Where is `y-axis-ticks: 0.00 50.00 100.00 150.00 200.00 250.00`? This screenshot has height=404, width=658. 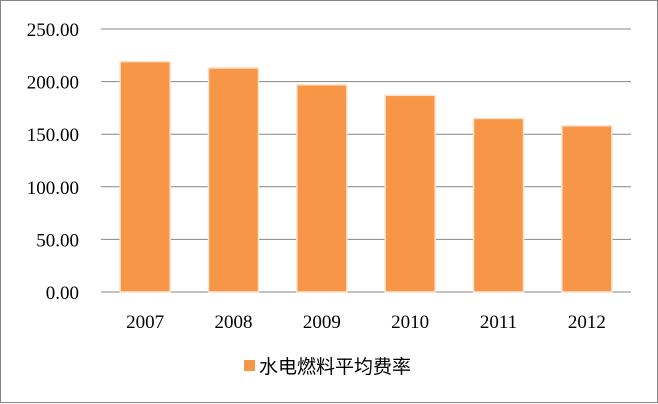
y-axis-ticks: 0.00 50.00 100.00 150.00 200.00 250.00 is located at coordinates (53, 162).